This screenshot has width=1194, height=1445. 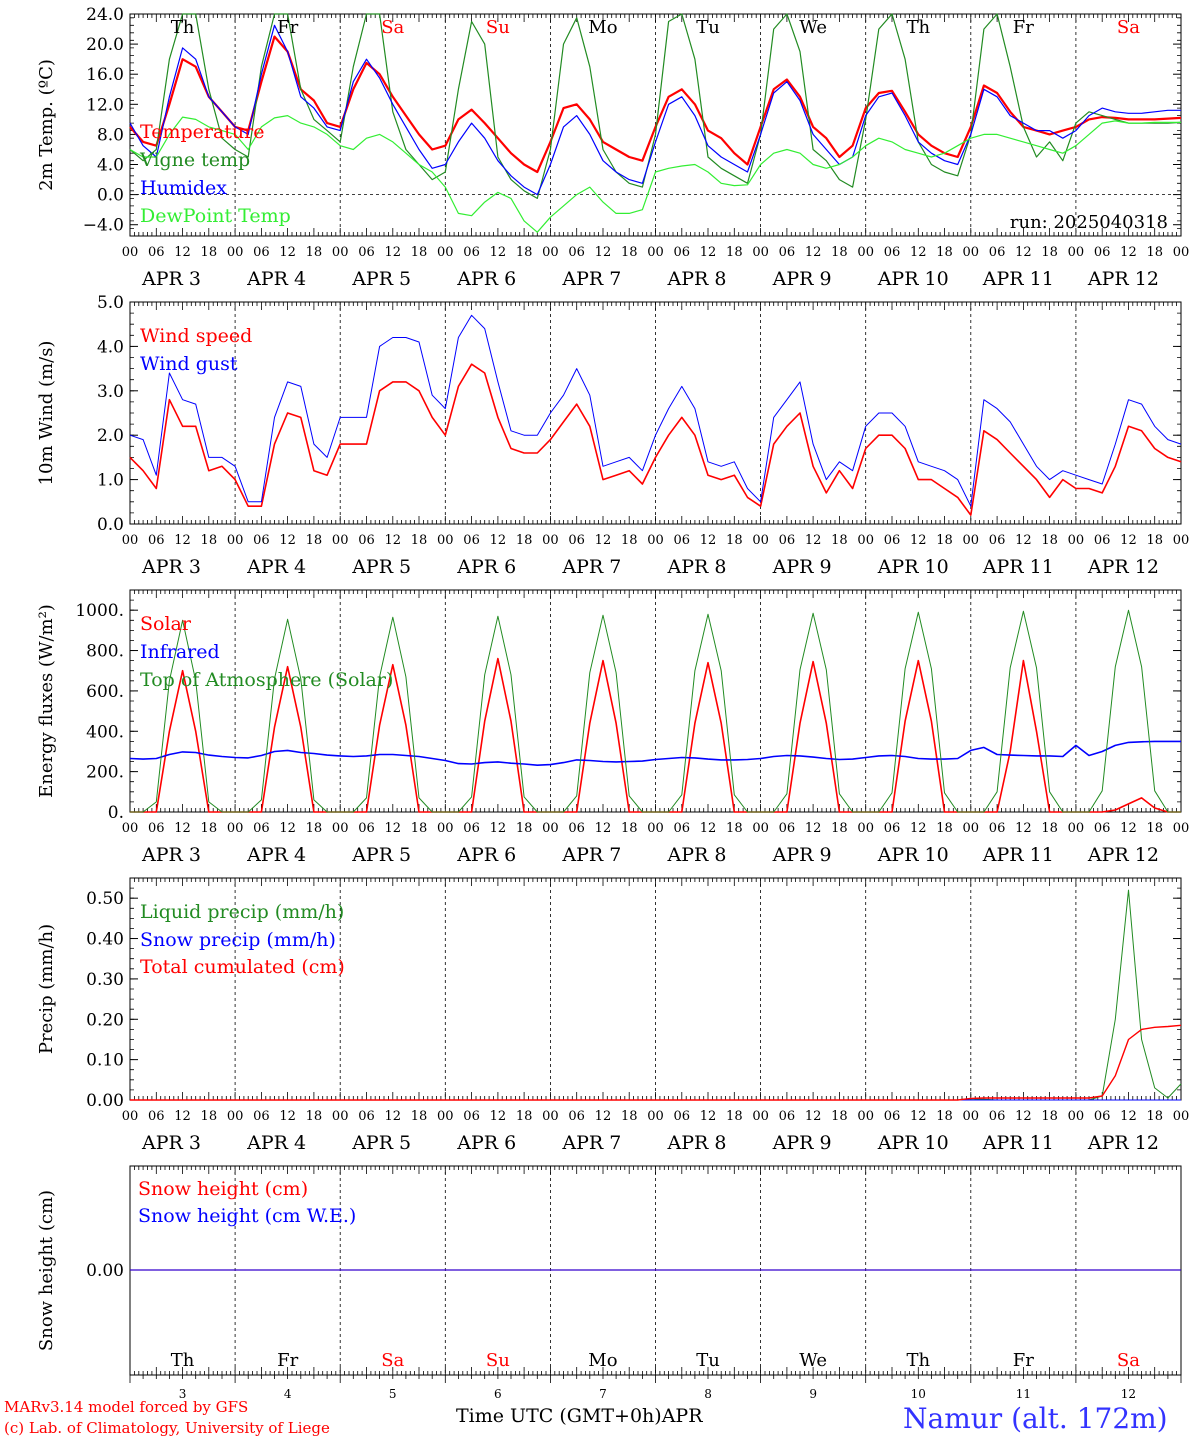 I want to click on day-number: 9, so click(x=813, y=1394).